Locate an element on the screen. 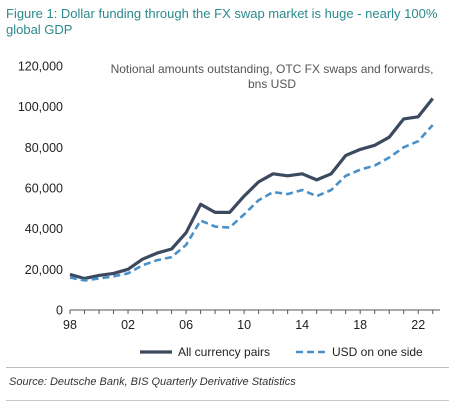 This screenshot has width=455, height=408. x-tick-label: 22 is located at coordinates (418, 325).